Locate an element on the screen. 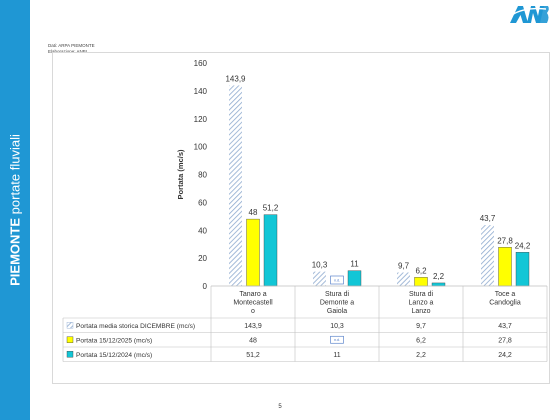  y-axis-label: Portata (mc/s) is located at coordinates (180, 174).